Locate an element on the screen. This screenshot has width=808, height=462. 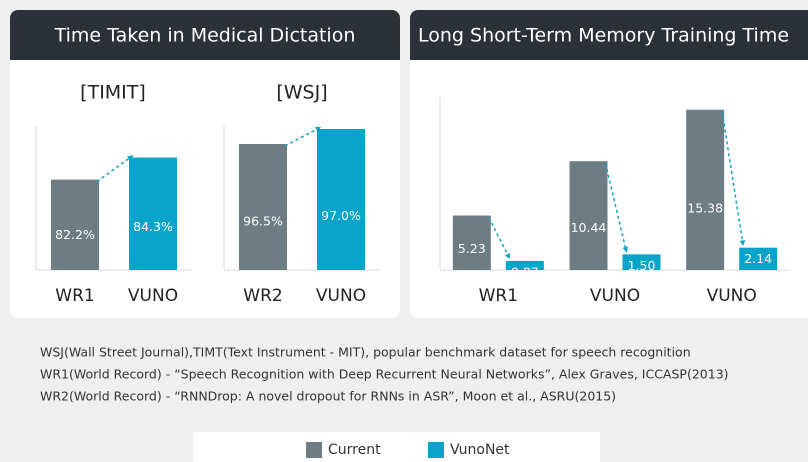
value-label: 1.50 is located at coordinates (642, 265).